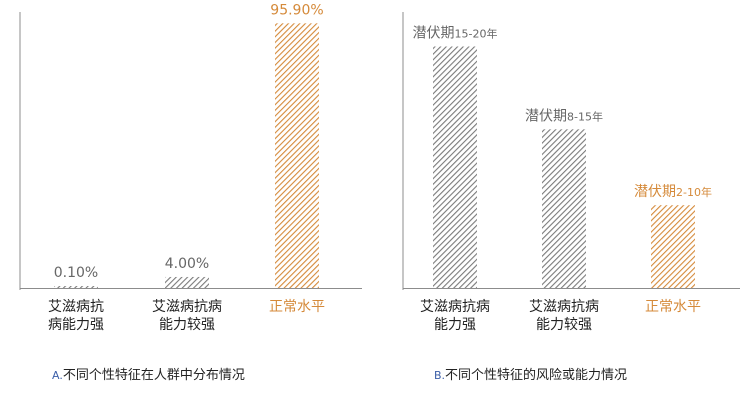 Image resolution: width=746 pixels, height=414 pixels. I want to click on caption-b-letter: B., so click(440, 375).